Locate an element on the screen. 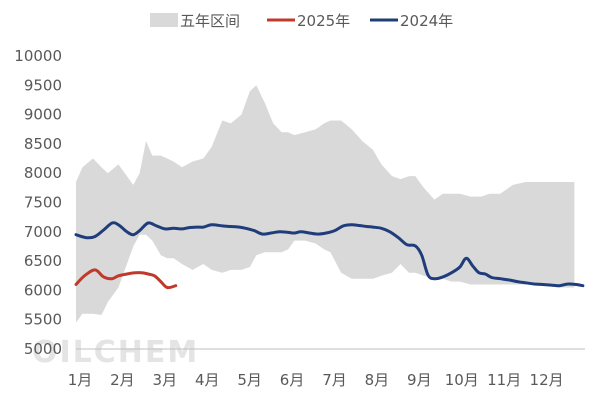 The height and width of the screenshot is (400, 600). x-tick-label: 10月 is located at coordinates (462, 380).